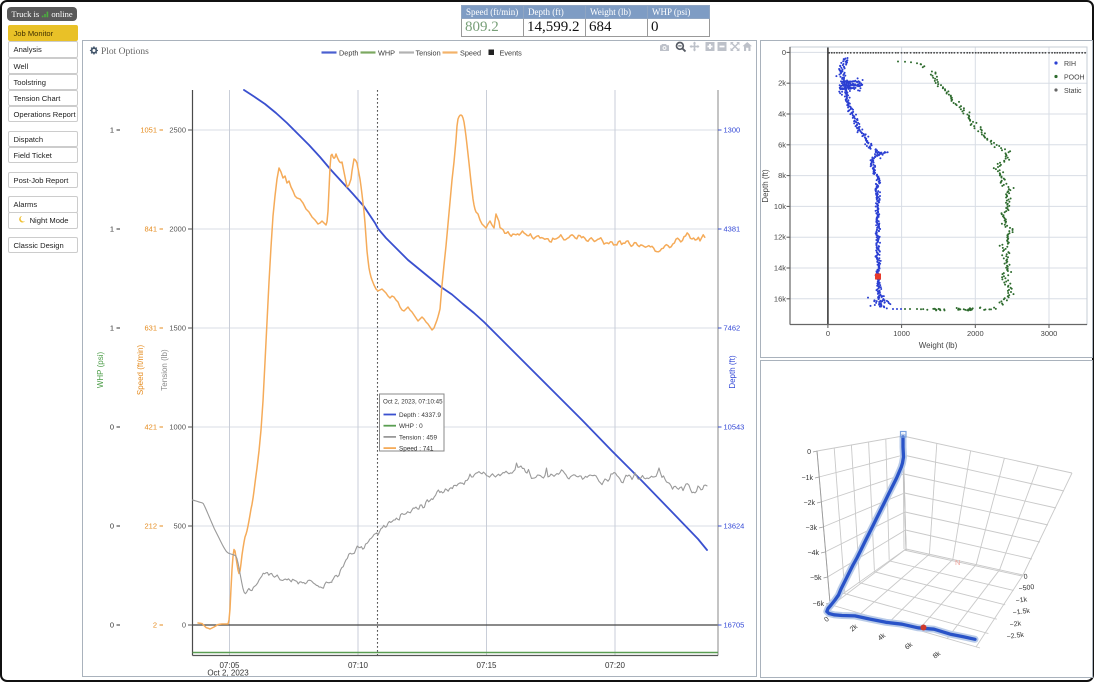  Describe the element at coordinates (780, 298) in the screenshot. I see `svg-text: 16k` at that location.